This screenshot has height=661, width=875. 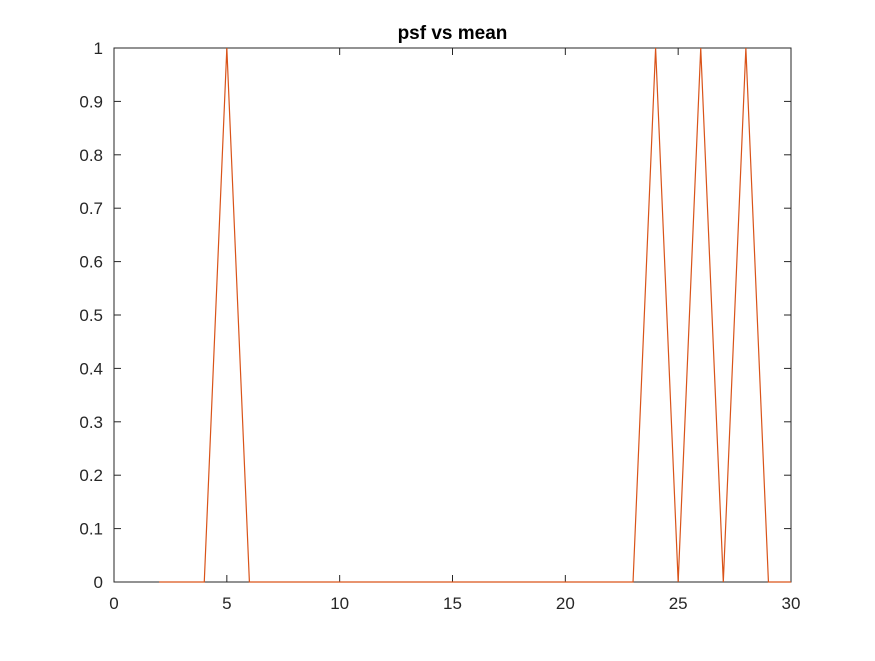 What do you see at coordinates (339, 603) in the screenshot?
I see `x-tick-label: 10` at bounding box center [339, 603].